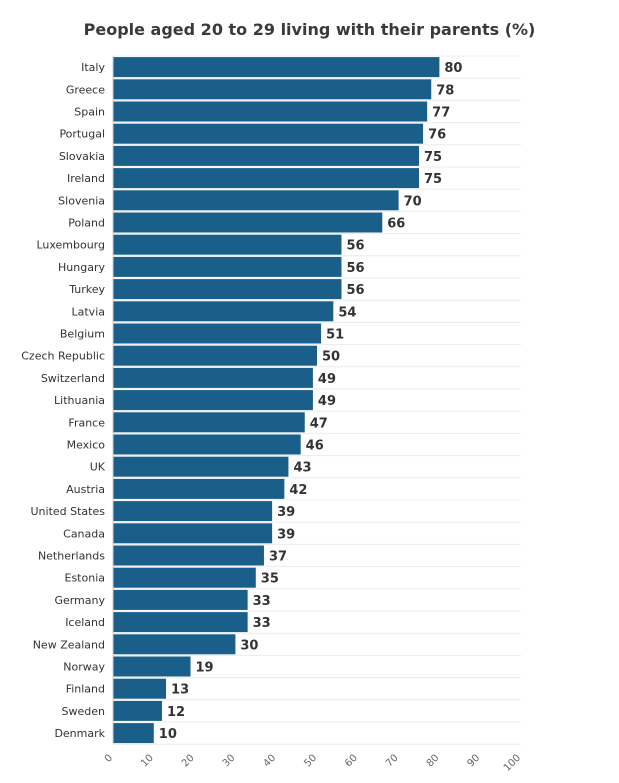 Image resolution: width=619 pixels, height=783 pixels. I want to click on value-label: 42, so click(298, 490).